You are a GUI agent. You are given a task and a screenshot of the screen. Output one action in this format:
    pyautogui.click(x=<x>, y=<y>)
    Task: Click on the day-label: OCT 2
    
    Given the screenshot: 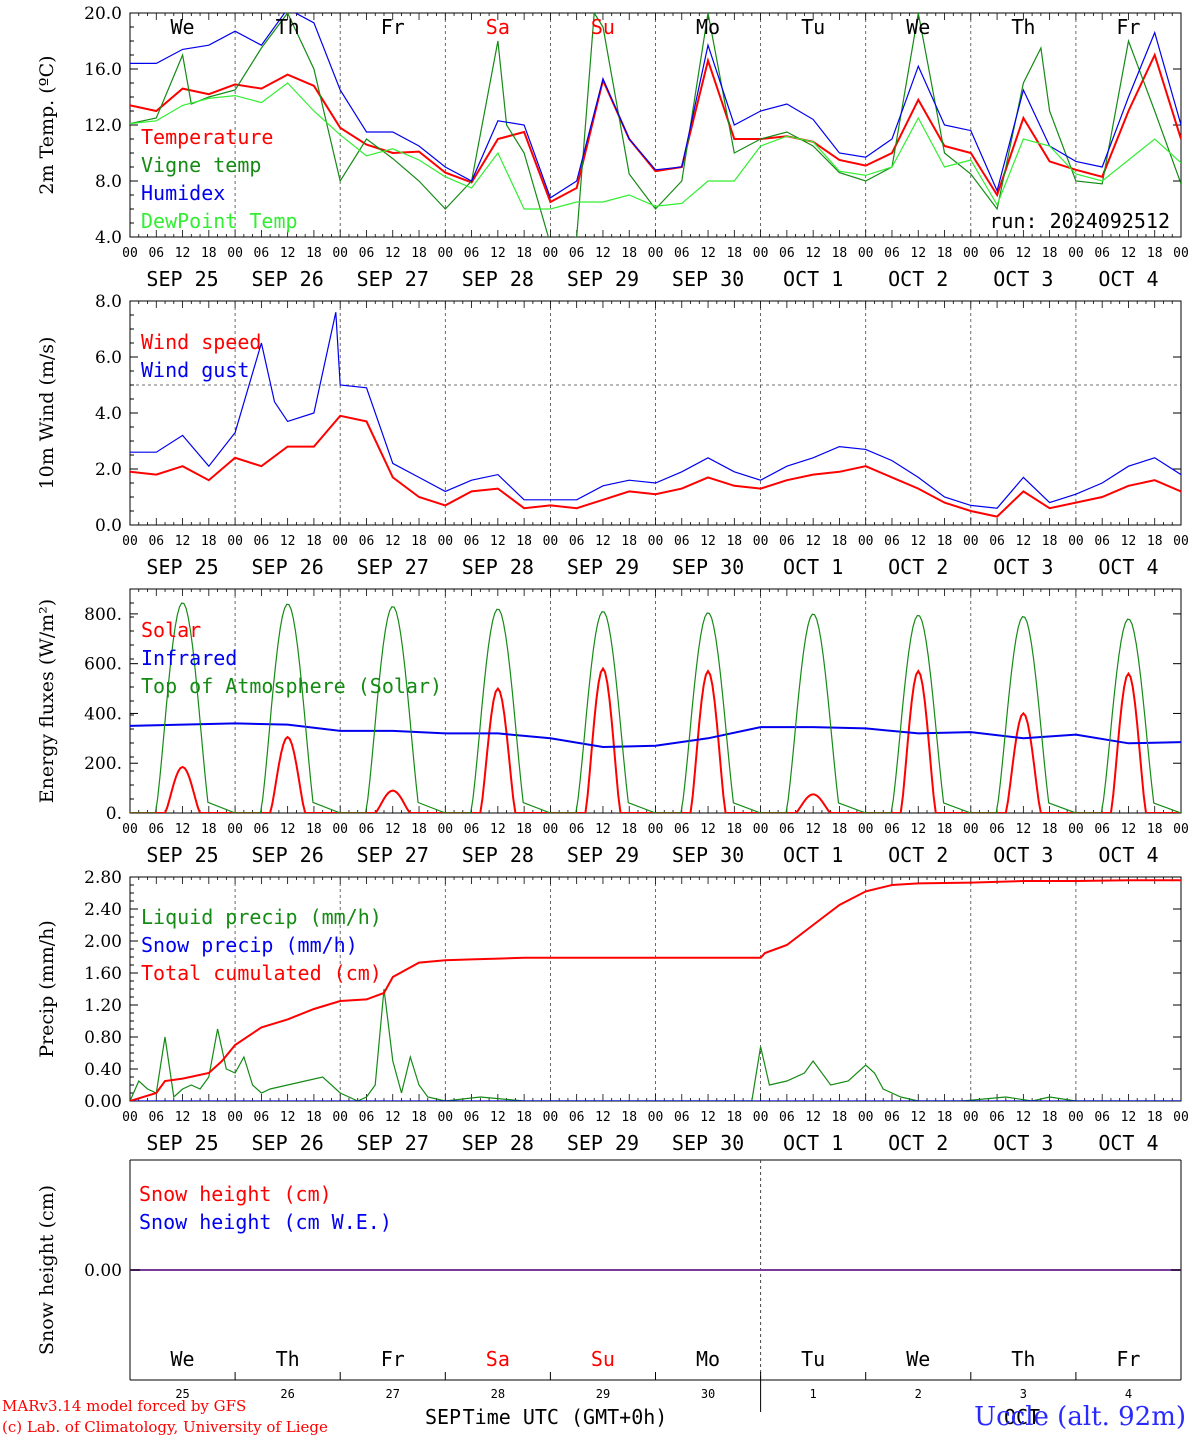 What is the action you would take?
    pyautogui.click(x=918, y=279)
    